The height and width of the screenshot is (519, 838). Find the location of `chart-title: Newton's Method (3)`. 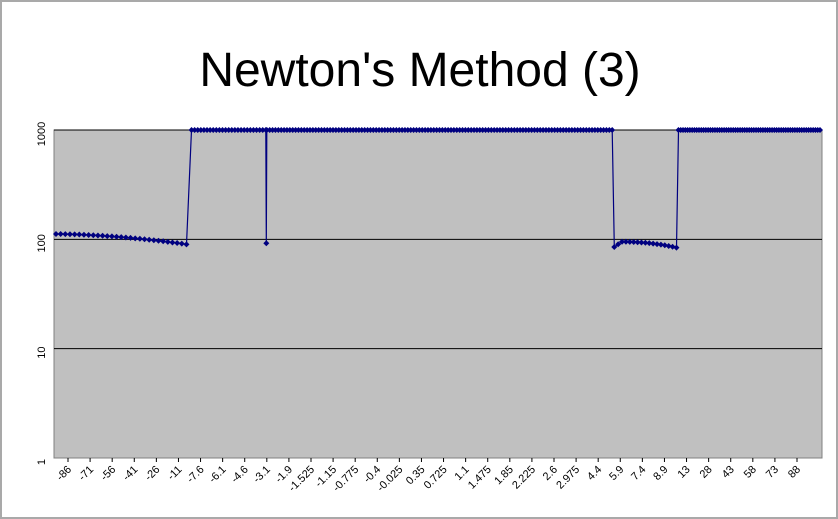

chart-title: Newton's Method (3) is located at coordinates (419, 70).